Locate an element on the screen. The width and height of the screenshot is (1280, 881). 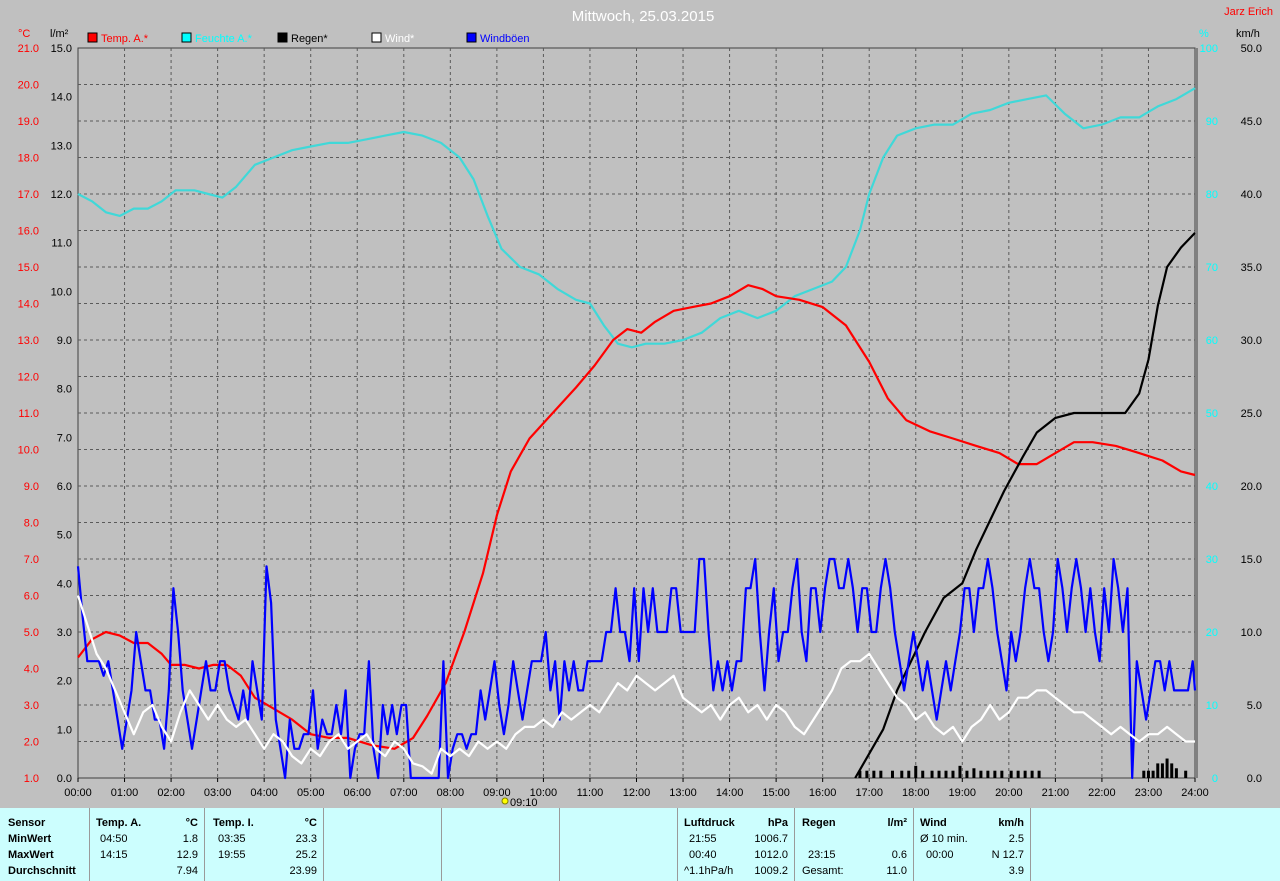
temp-tick-label: 15.0 is located at coordinates (28, 268).